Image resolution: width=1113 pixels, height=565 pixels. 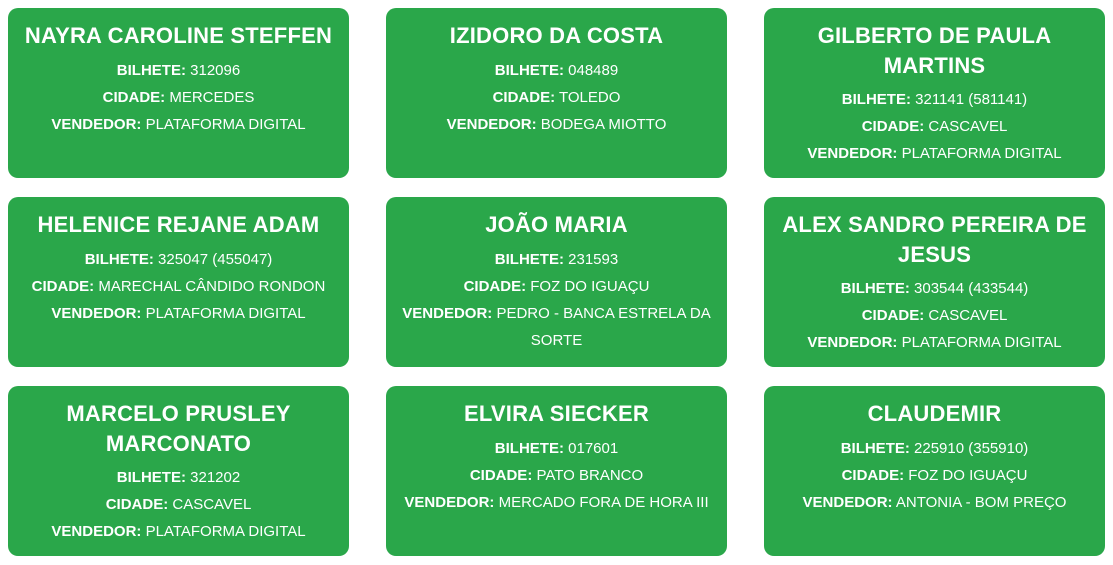 I want to click on ticket-line: BILHETE: 231593, so click(x=556, y=259).